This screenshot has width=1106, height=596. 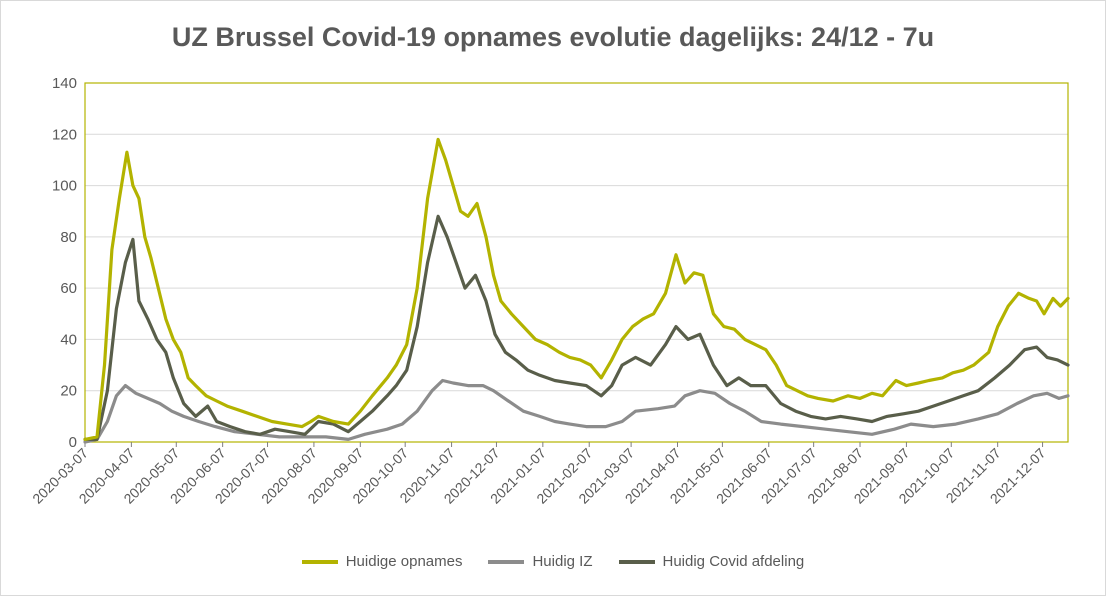 What do you see at coordinates (404, 561) in the screenshot?
I see `legend-label: Huidige opnames` at bounding box center [404, 561].